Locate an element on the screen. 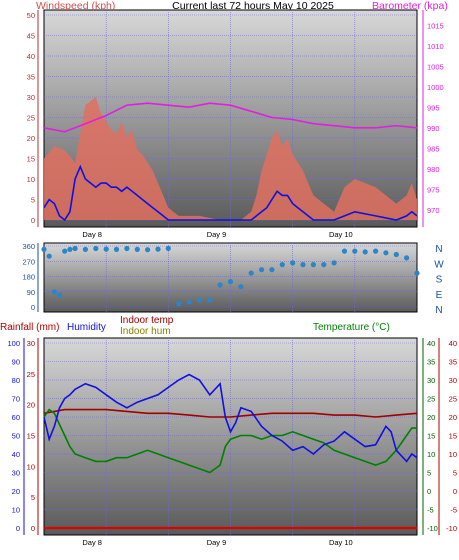  temperature-y-tick-label: 25 is located at coordinates (431, 399).